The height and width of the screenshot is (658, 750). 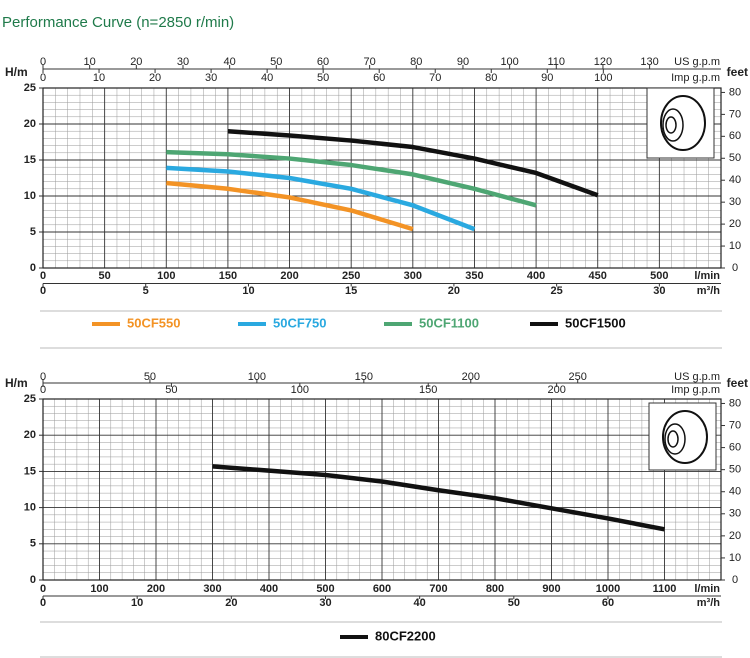 I want to click on bottom-axis-tick-label: 60, so click(x=608, y=603).